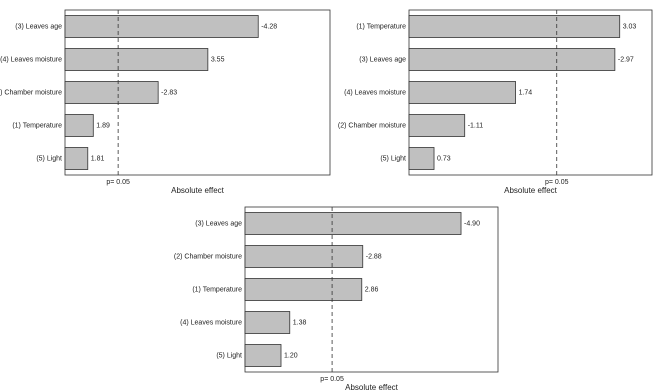 This screenshot has width=666, height=392. What do you see at coordinates (372, 289) in the screenshot?
I see `value-label: 2.86` at bounding box center [372, 289].